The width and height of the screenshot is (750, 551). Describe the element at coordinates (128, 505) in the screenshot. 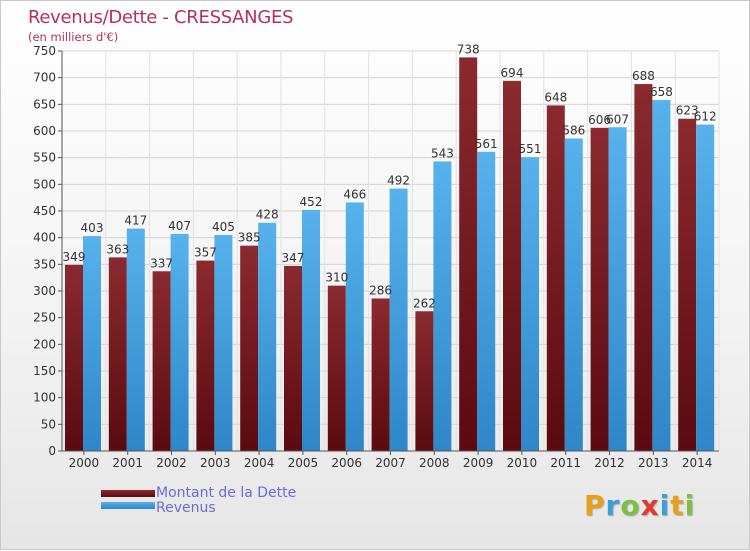

I see `legend-swatch-revenue` at that location.